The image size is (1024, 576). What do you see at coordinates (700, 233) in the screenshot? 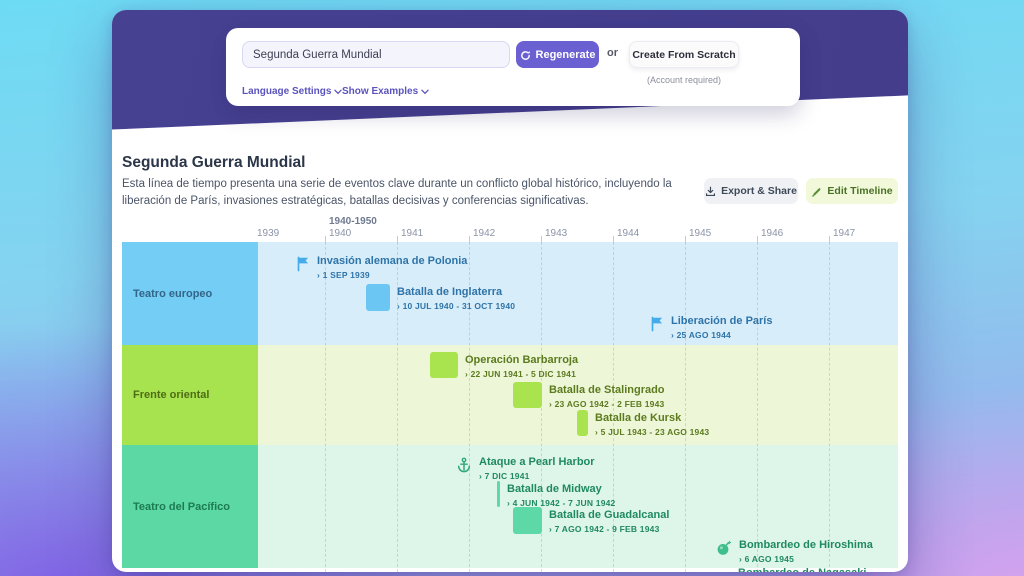
I see `axis-year-label: 1945` at bounding box center [700, 233].